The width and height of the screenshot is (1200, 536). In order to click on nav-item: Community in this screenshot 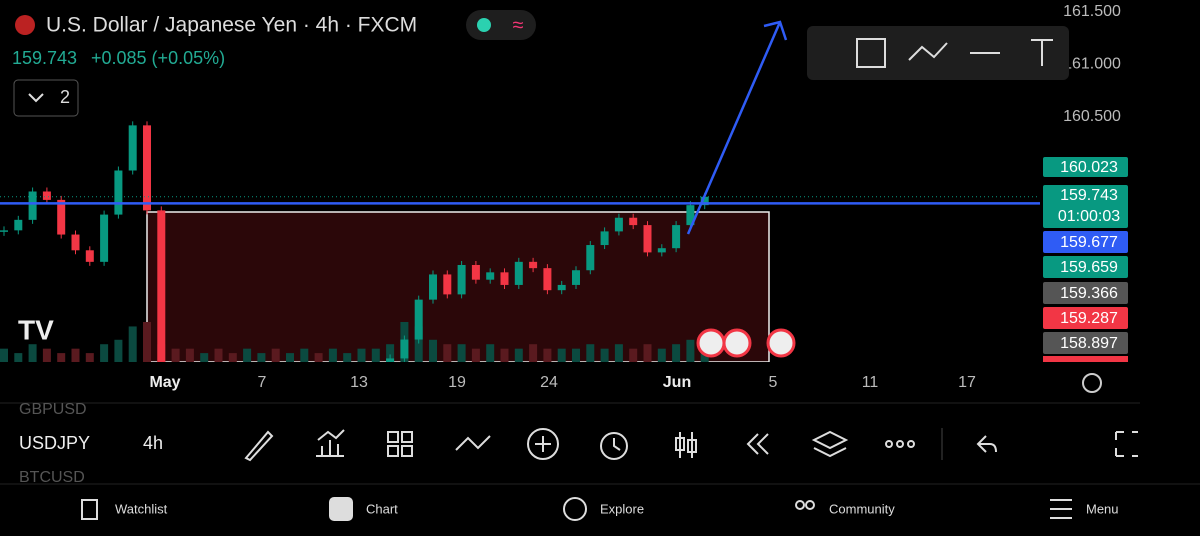, I will do `click(862, 508)`.